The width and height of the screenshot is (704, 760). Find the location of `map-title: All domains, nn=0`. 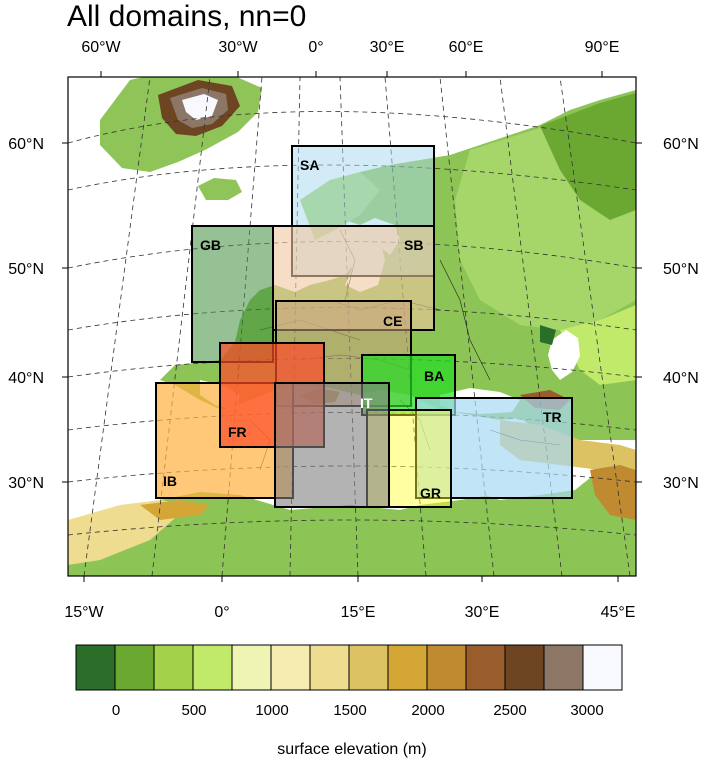

map-title: All domains, nn=0 is located at coordinates (186, 16).